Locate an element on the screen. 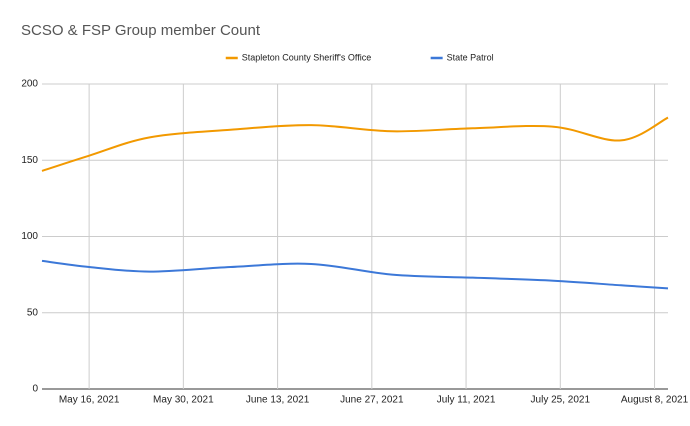 The height and width of the screenshot is (426, 690). x-tick-label: July 11, 2021 is located at coordinates (466, 400).